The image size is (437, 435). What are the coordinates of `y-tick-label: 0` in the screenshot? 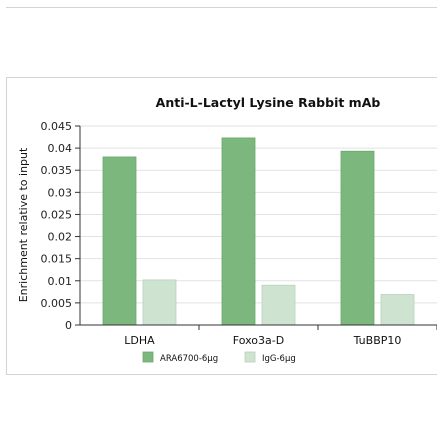 It's located at (68, 325).